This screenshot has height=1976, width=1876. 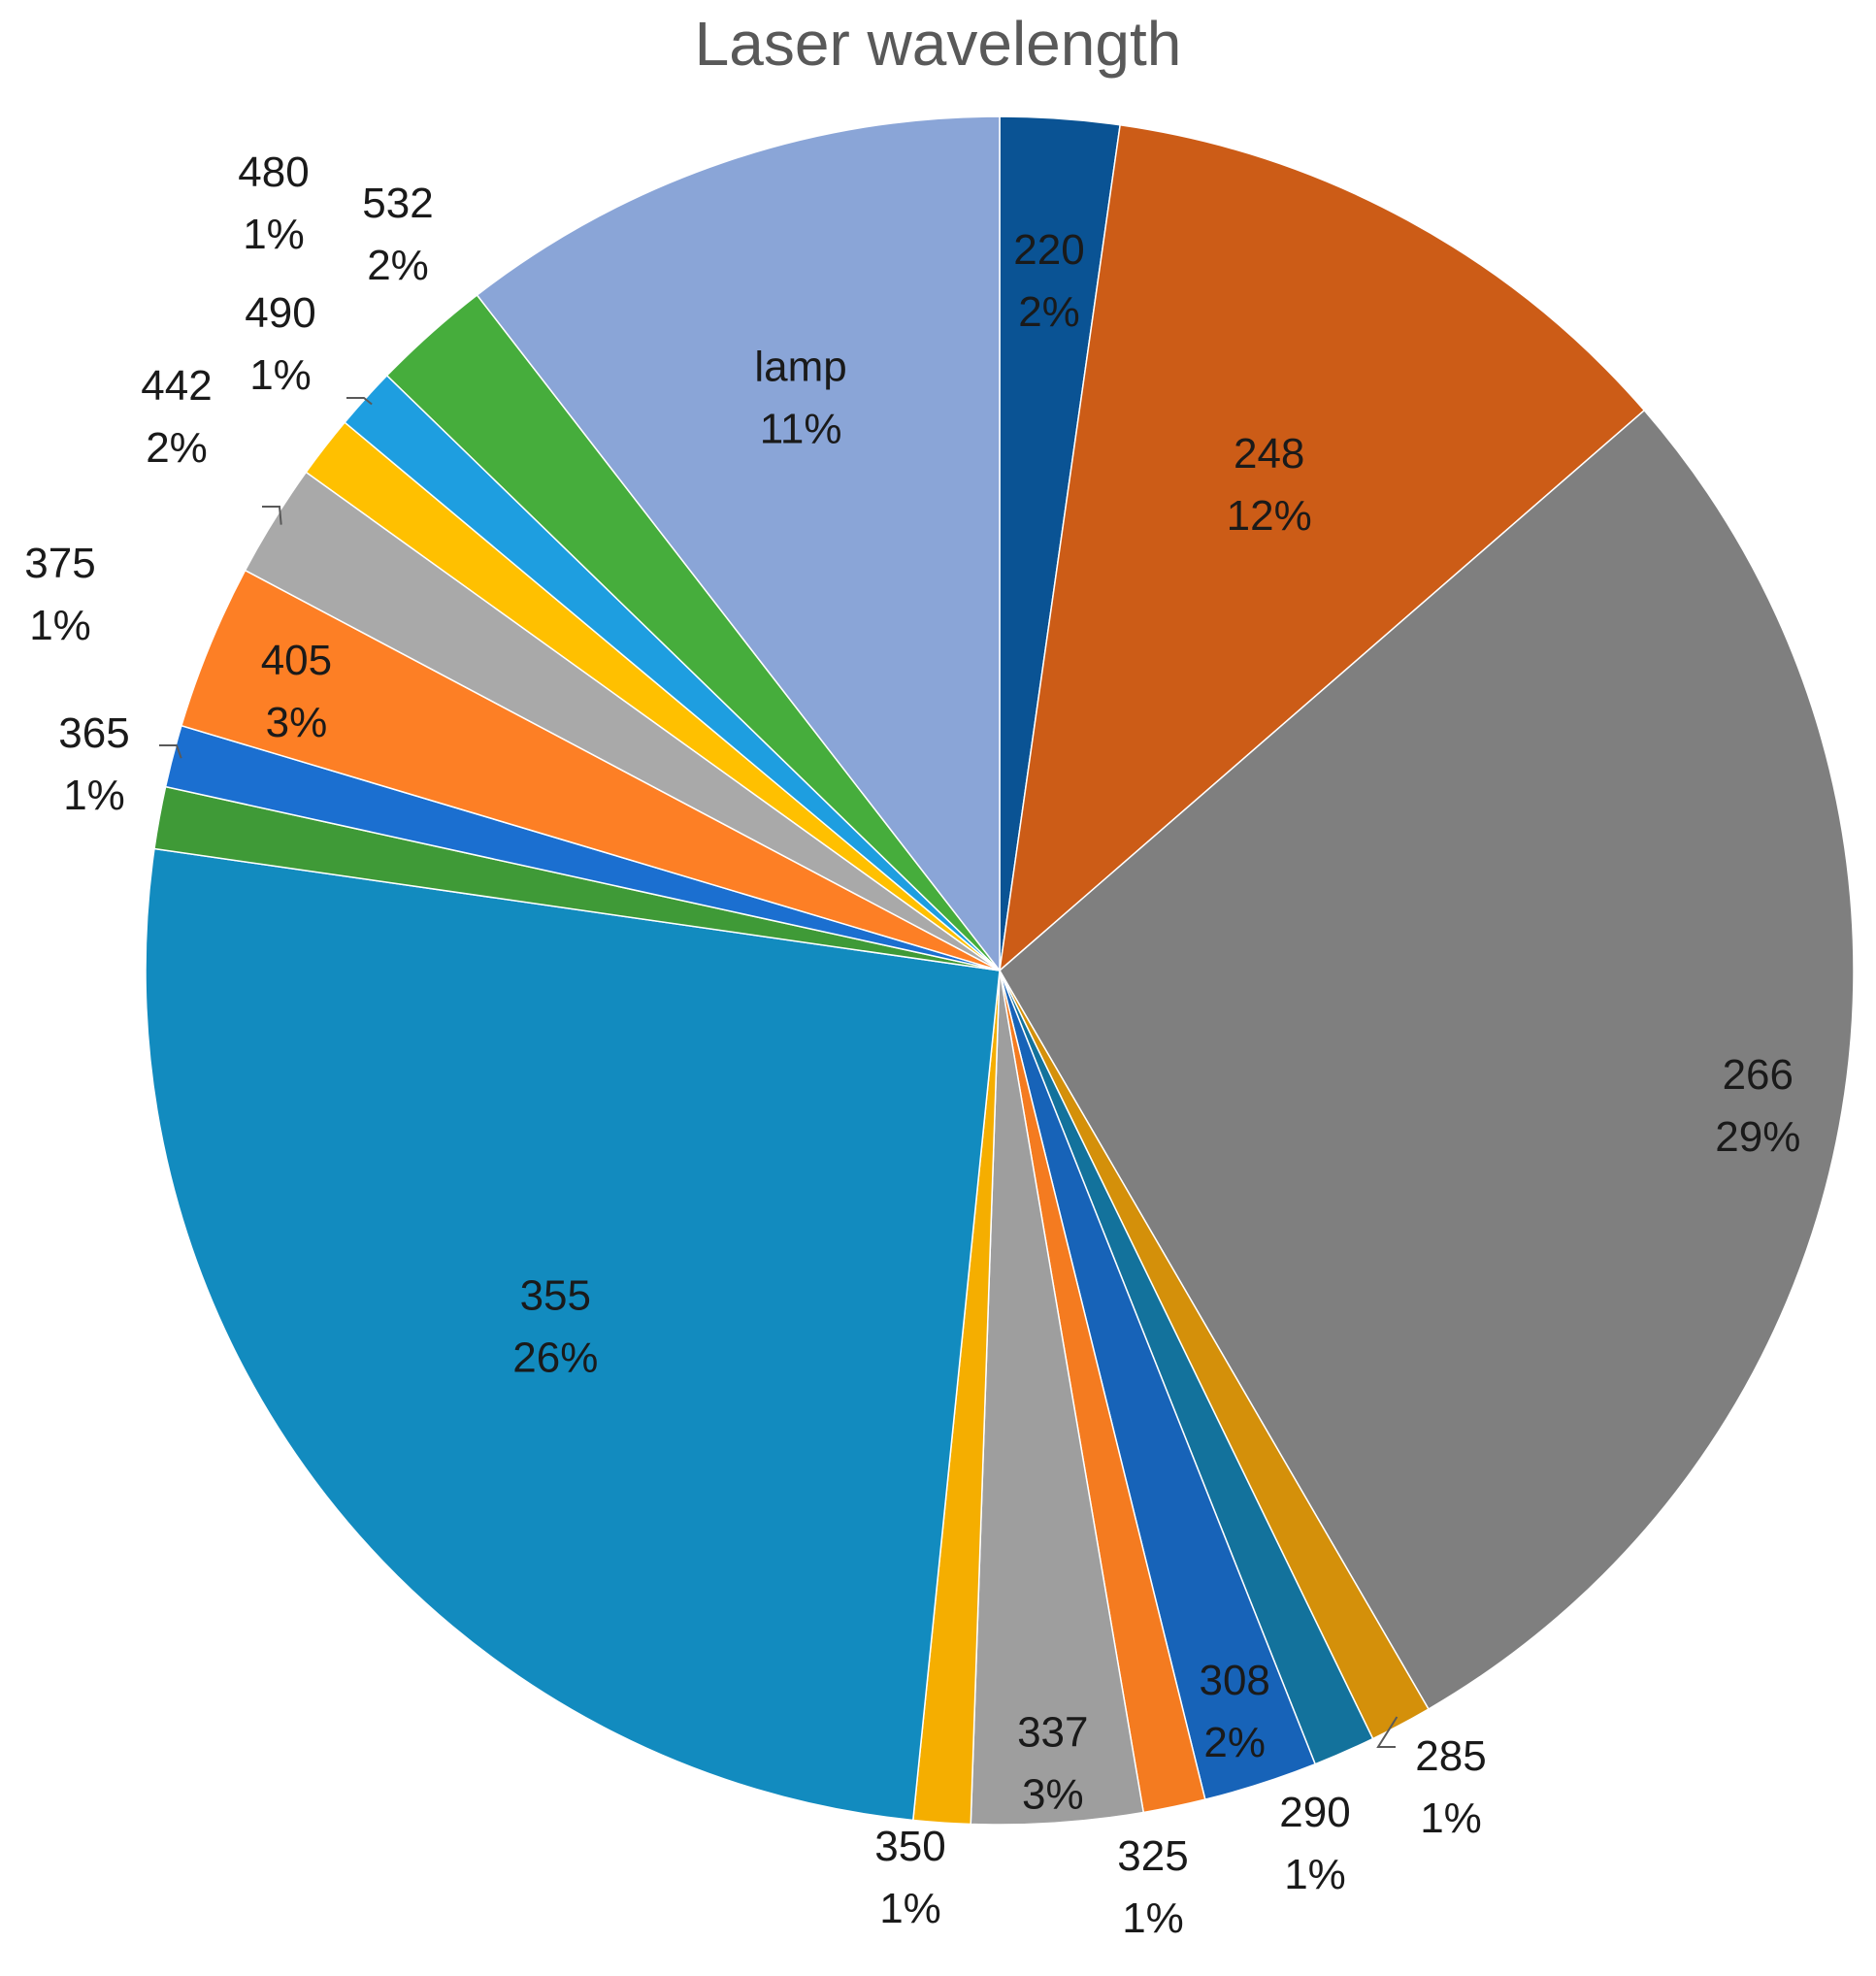 I want to click on slice-percent-325: 1%, so click(x=1153, y=1918).